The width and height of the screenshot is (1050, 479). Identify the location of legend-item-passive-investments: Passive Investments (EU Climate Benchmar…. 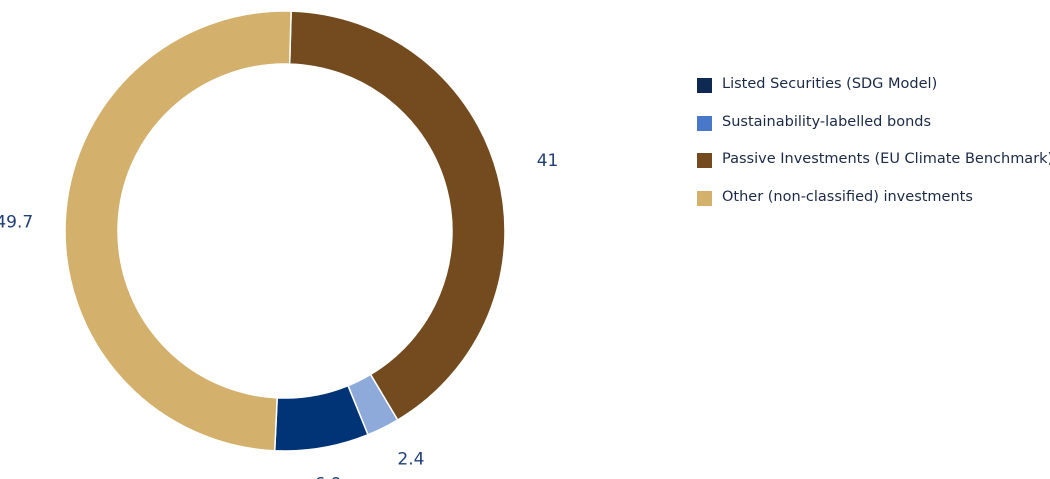
(873, 168).